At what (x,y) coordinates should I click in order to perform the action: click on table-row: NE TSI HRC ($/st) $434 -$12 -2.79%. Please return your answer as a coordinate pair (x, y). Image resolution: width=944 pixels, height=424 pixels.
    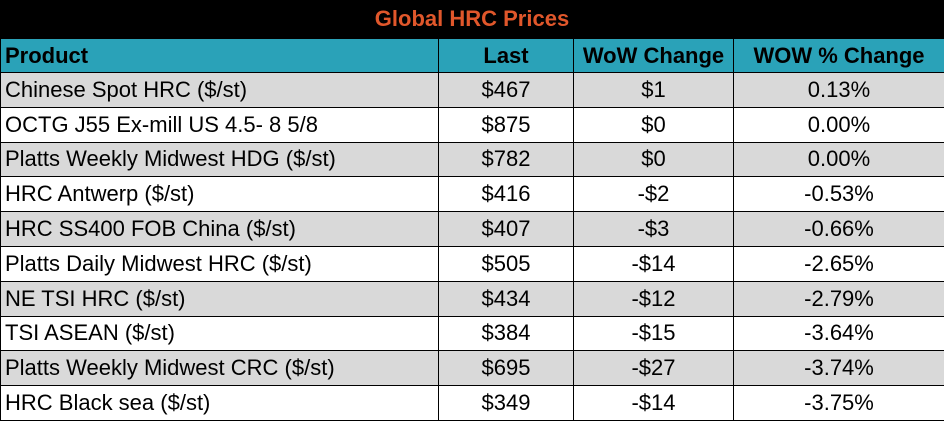
    Looking at the image, I should click on (472, 298).